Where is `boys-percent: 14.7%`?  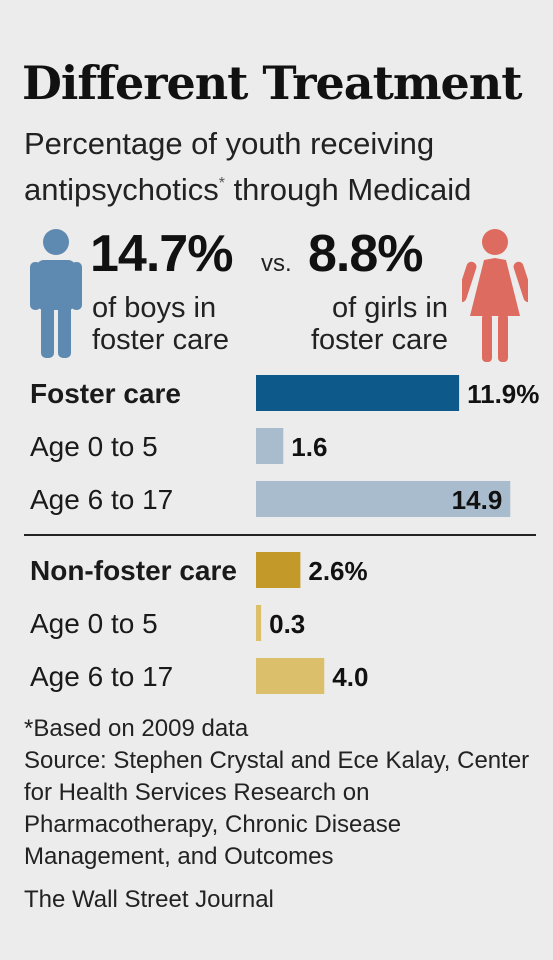
boys-percent: 14.7% is located at coordinates (161, 254).